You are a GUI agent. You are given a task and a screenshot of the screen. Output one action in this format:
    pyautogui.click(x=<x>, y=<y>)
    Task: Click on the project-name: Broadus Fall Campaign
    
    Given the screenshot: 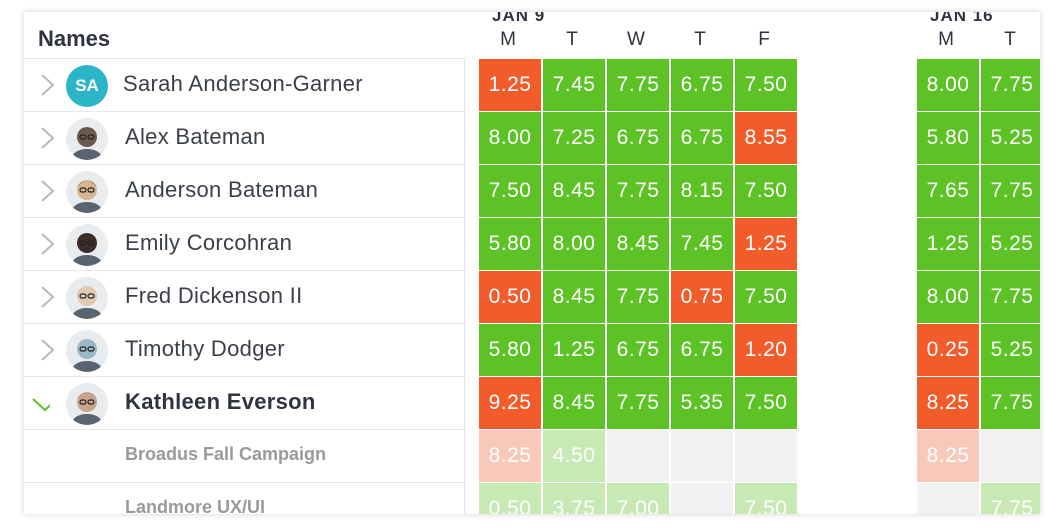 What is the action you would take?
    pyautogui.click(x=226, y=454)
    